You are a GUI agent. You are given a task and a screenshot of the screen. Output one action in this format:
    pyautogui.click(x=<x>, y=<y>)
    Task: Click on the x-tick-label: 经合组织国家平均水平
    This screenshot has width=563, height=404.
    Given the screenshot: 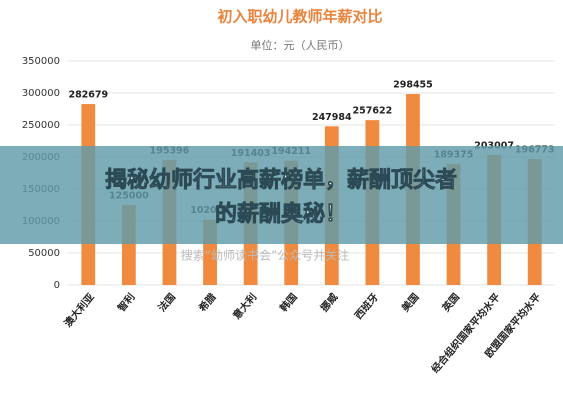 What is the action you would take?
    pyautogui.click(x=465, y=333)
    